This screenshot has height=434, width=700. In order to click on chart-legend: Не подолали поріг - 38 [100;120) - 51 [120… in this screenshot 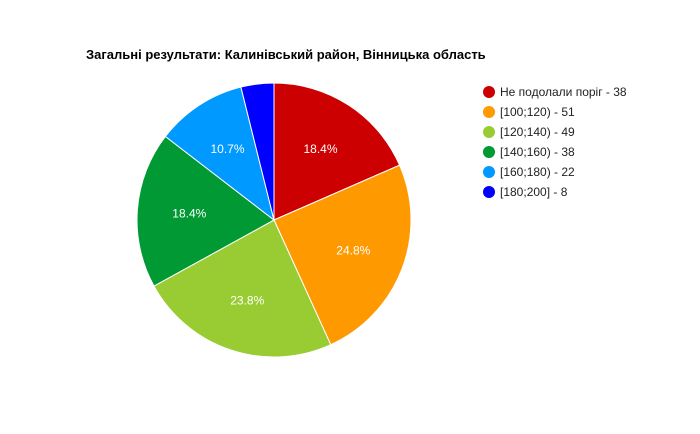, I will do `click(555, 142)`.